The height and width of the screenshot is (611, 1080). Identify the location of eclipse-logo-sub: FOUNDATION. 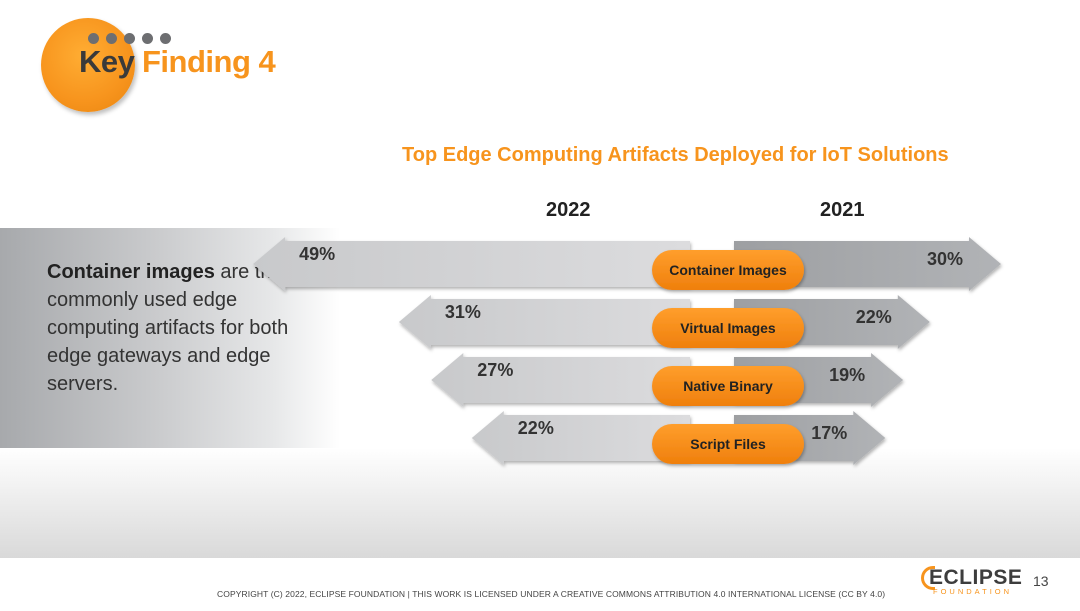
(973, 591).